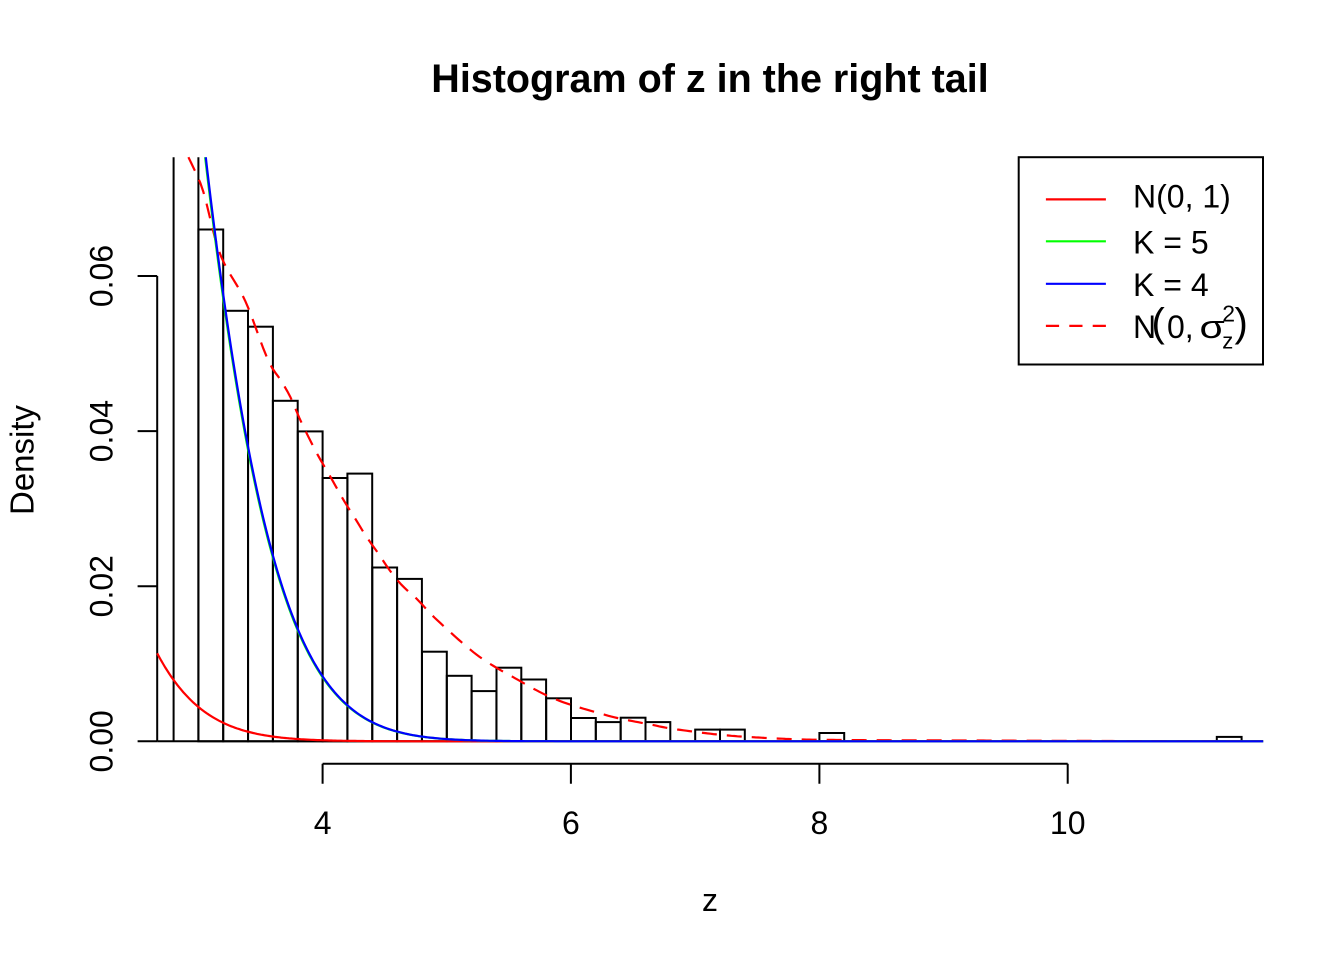 The width and height of the screenshot is (1344, 960). What do you see at coordinates (1144, 327) in the screenshot?
I see `svg-text: N` at bounding box center [1144, 327].